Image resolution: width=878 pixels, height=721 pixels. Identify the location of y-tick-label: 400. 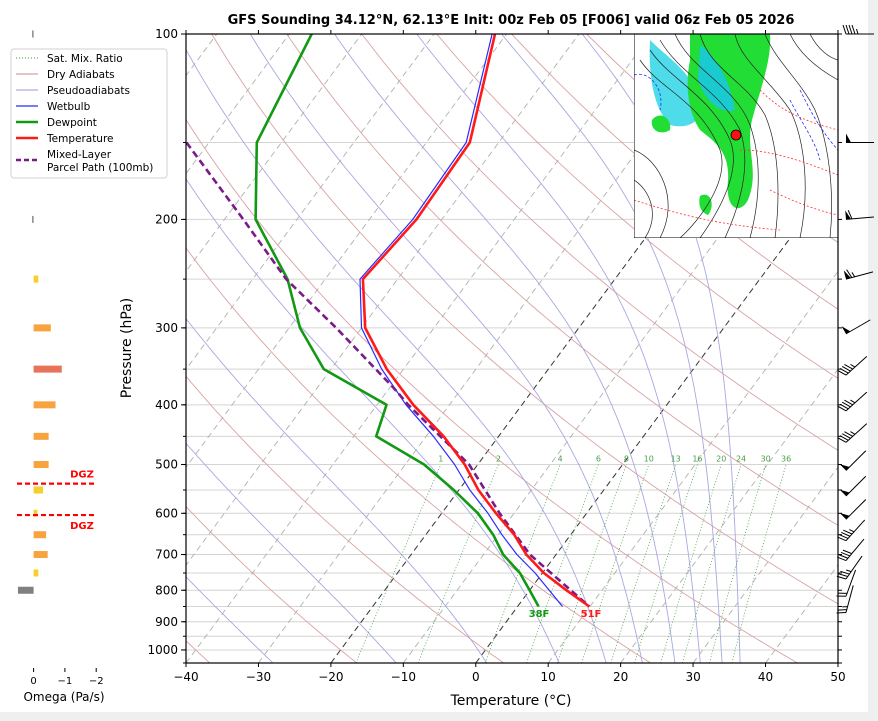
(166, 405).